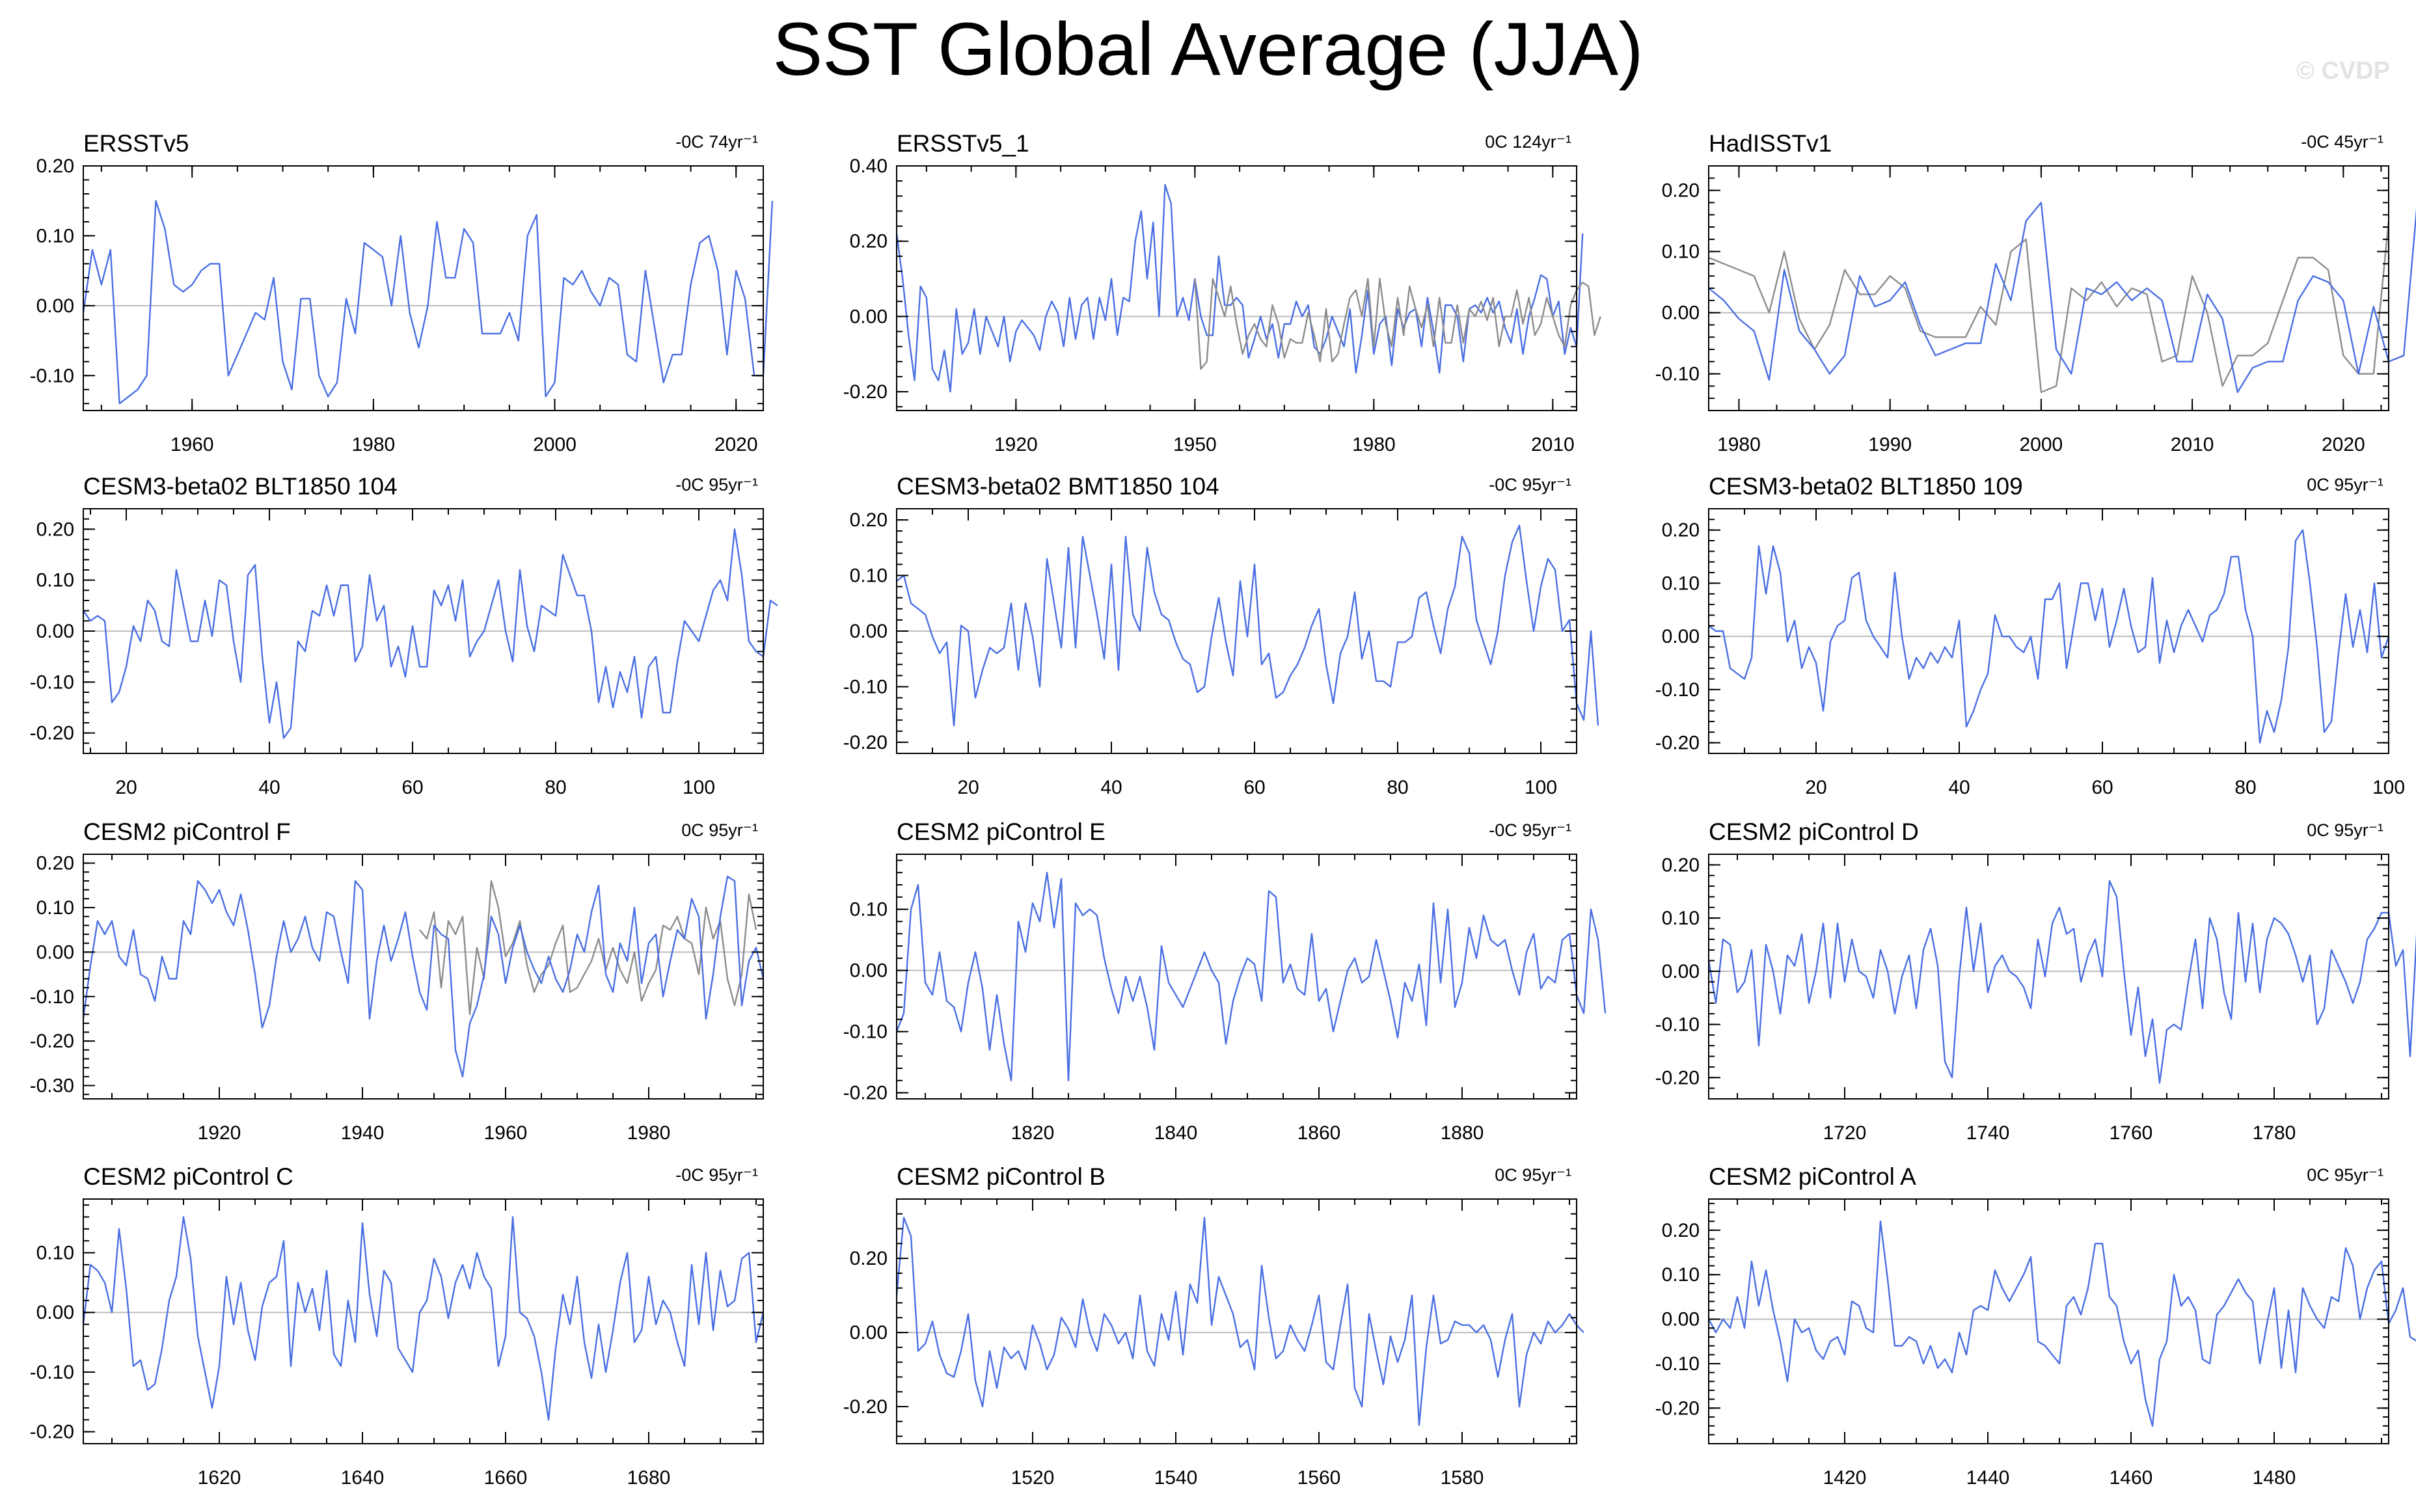  Describe the element at coordinates (1988, 1133) in the screenshot. I see `x-tick-label: 1740` at that location.